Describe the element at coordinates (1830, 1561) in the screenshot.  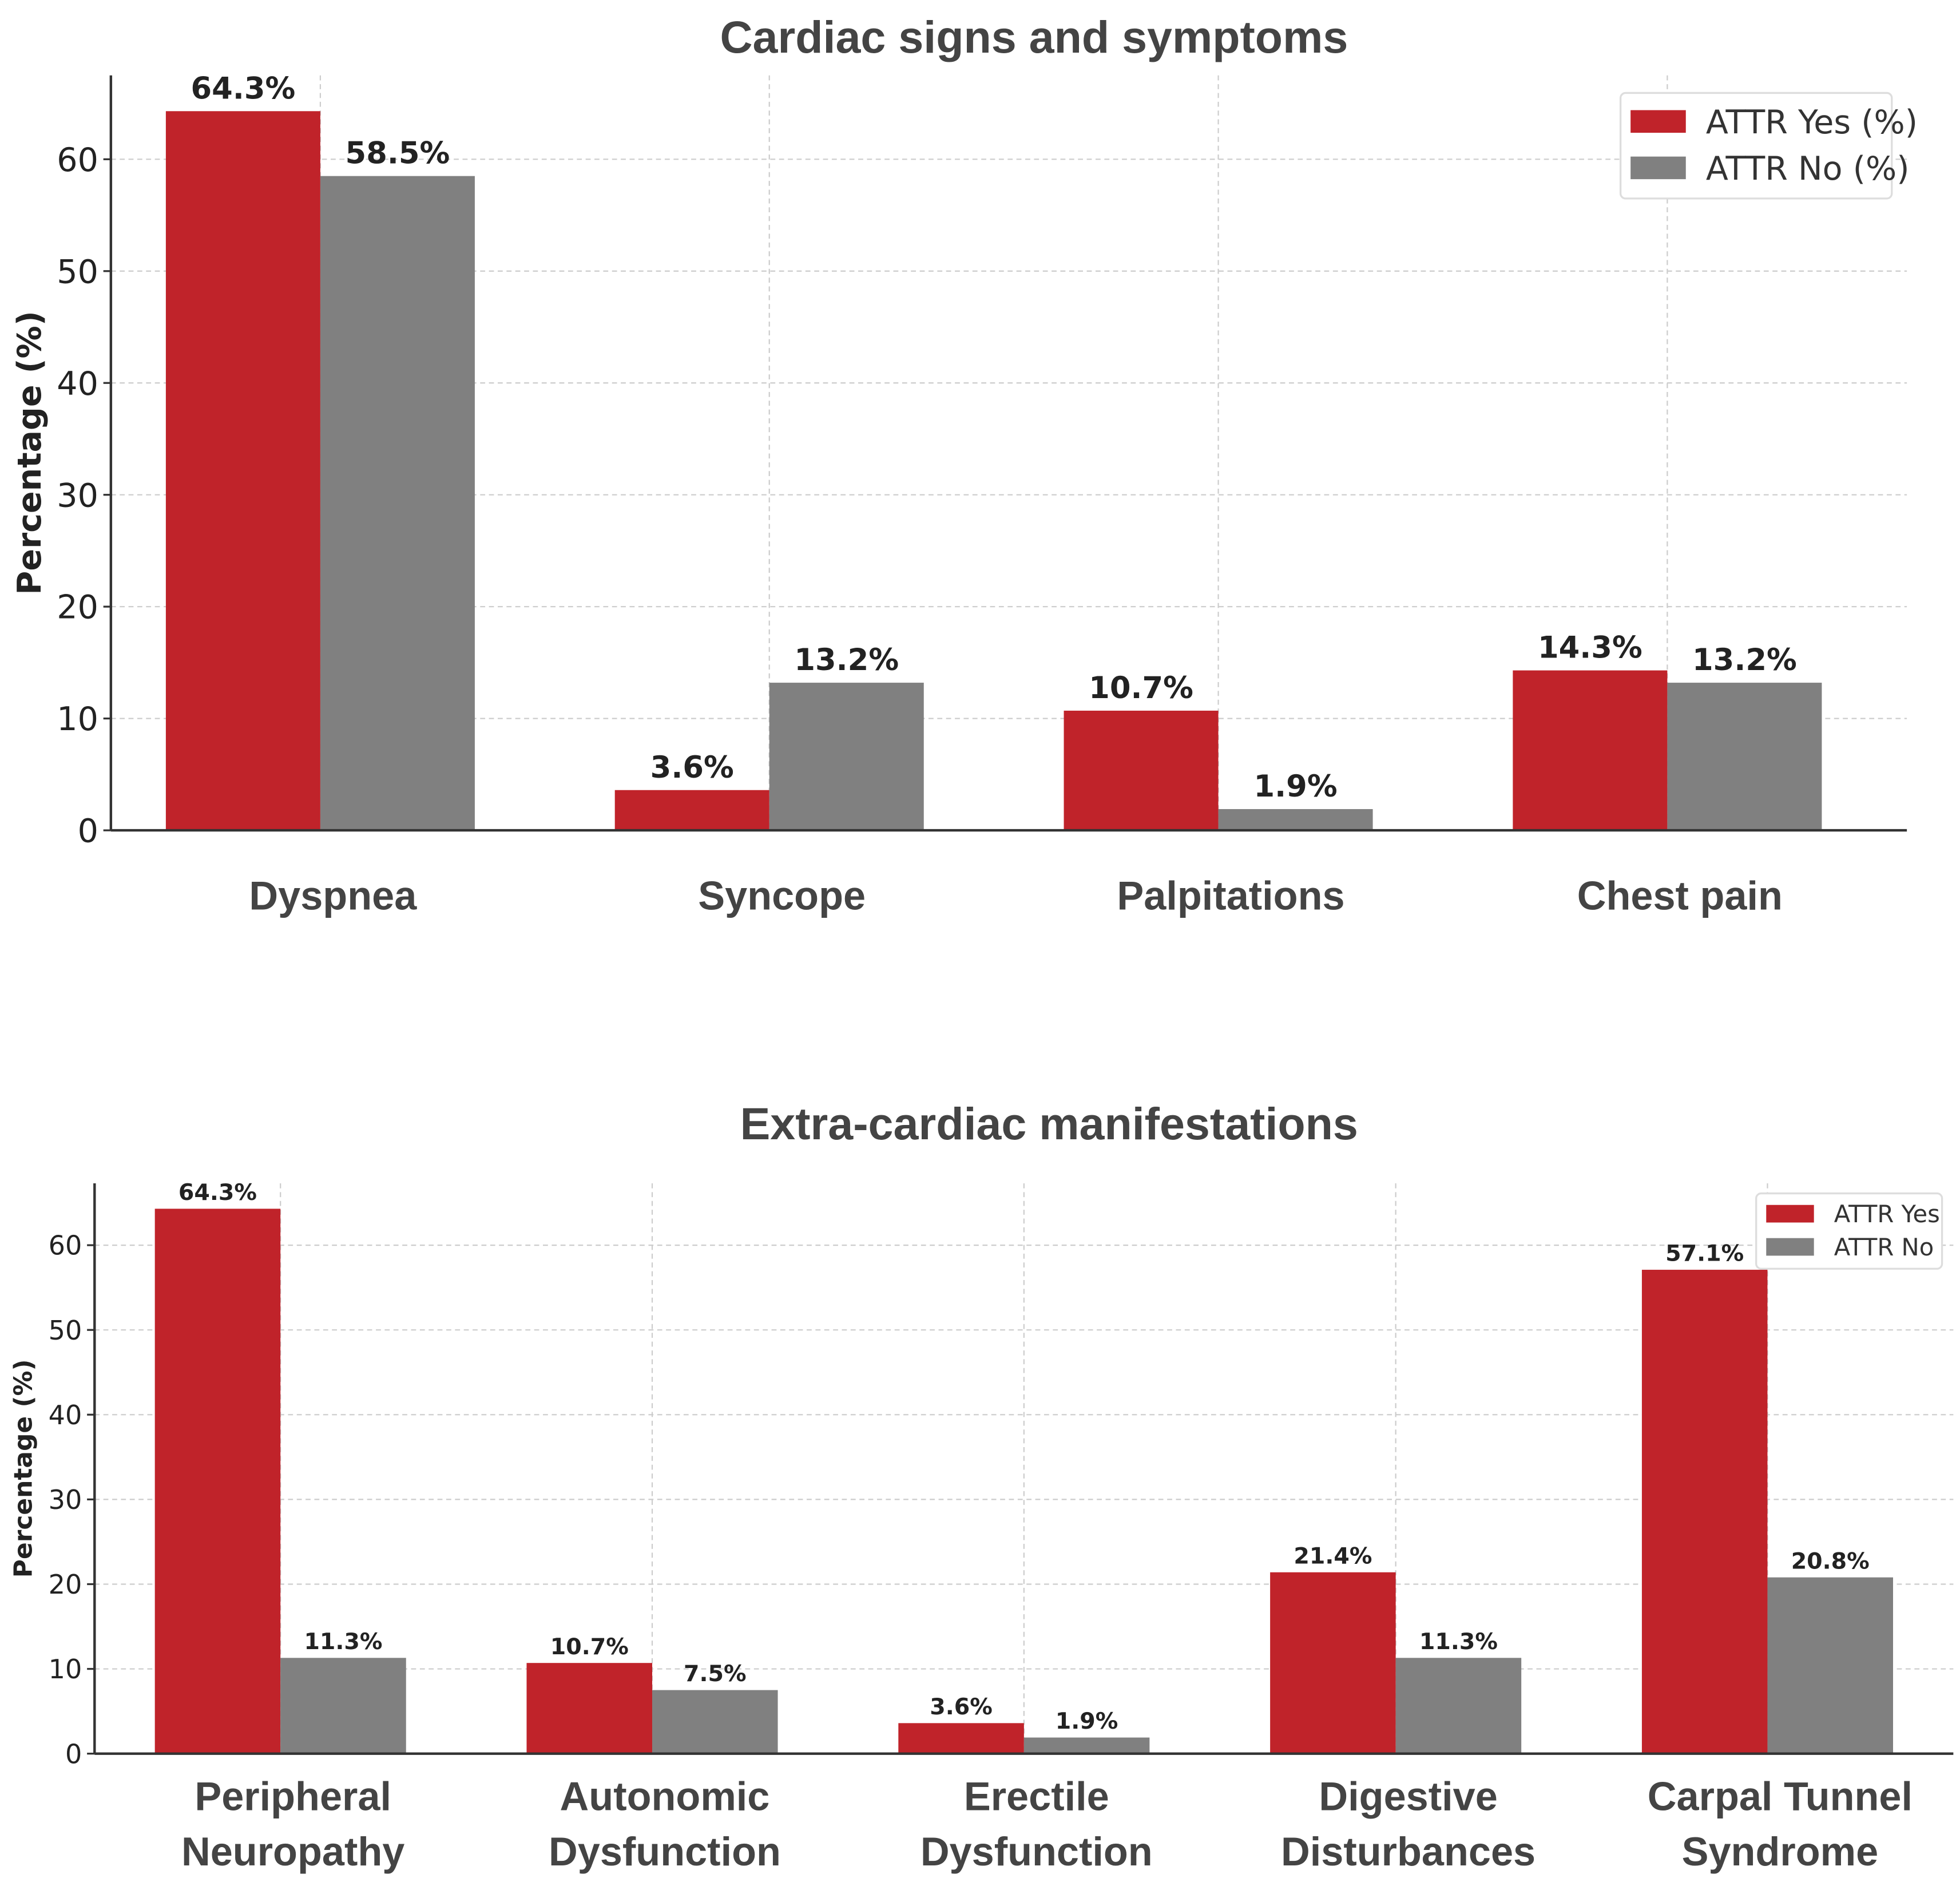
I see `data-label: 20.8%` at that location.